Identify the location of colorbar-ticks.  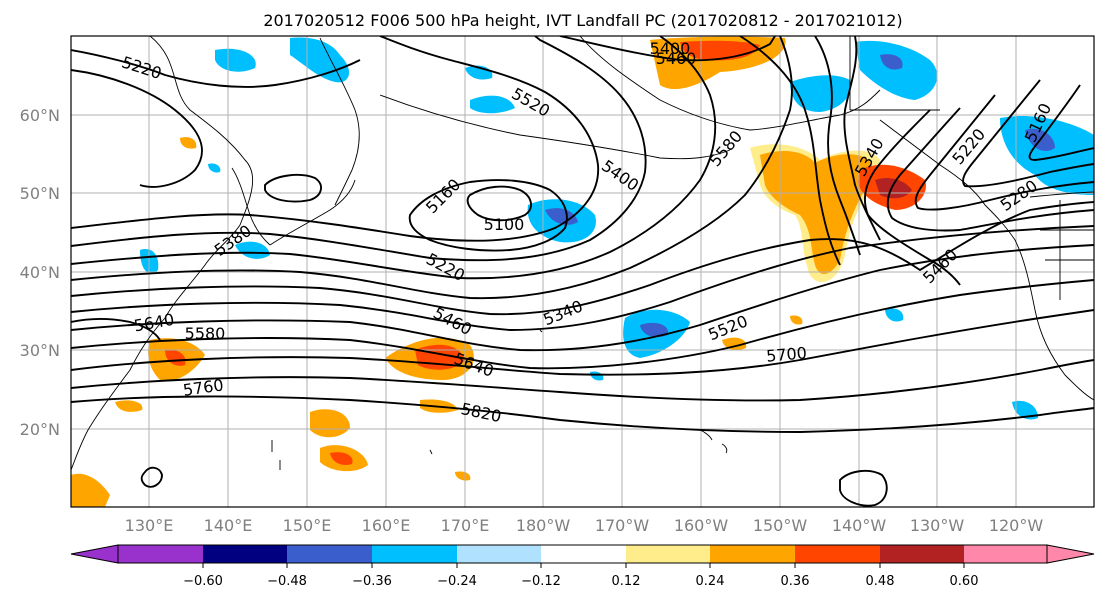
(583, 565).